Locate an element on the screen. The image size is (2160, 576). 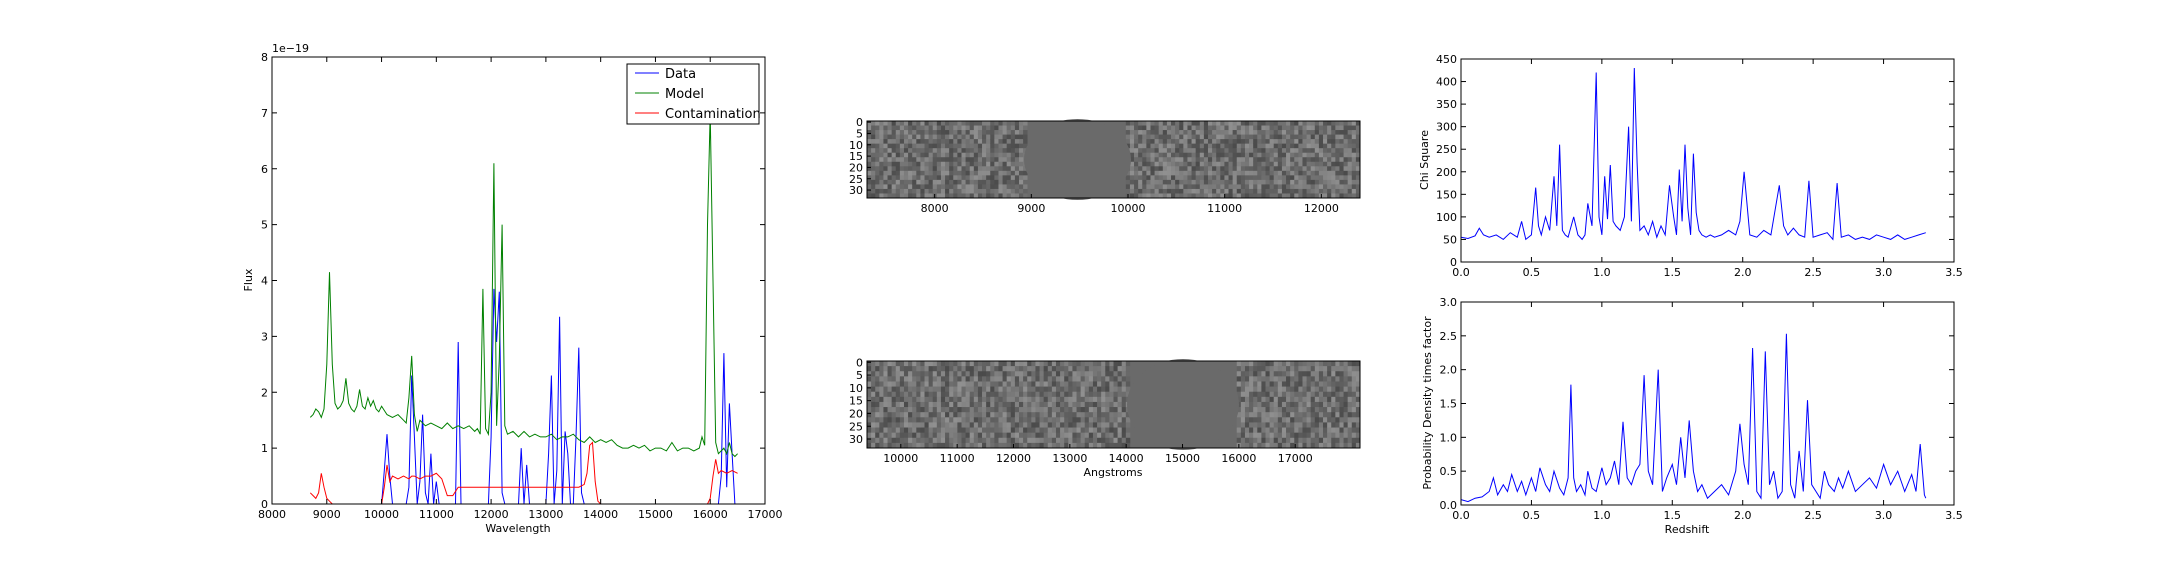
y-tick-label: 0.5 is located at coordinates (1449, 471).